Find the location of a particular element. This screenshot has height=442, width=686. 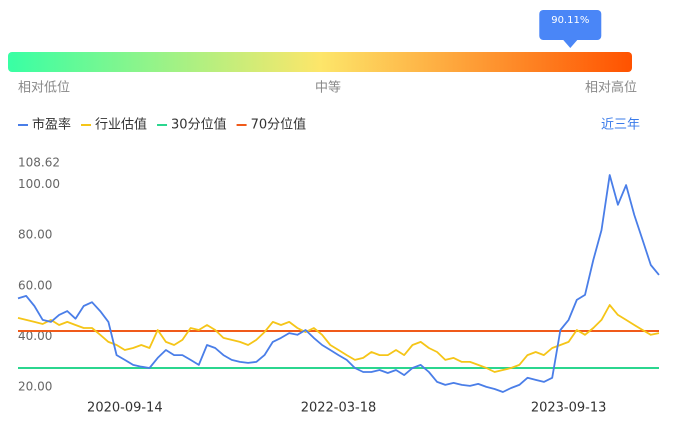

y-tick-label: 108.62 is located at coordinates (39, 162).